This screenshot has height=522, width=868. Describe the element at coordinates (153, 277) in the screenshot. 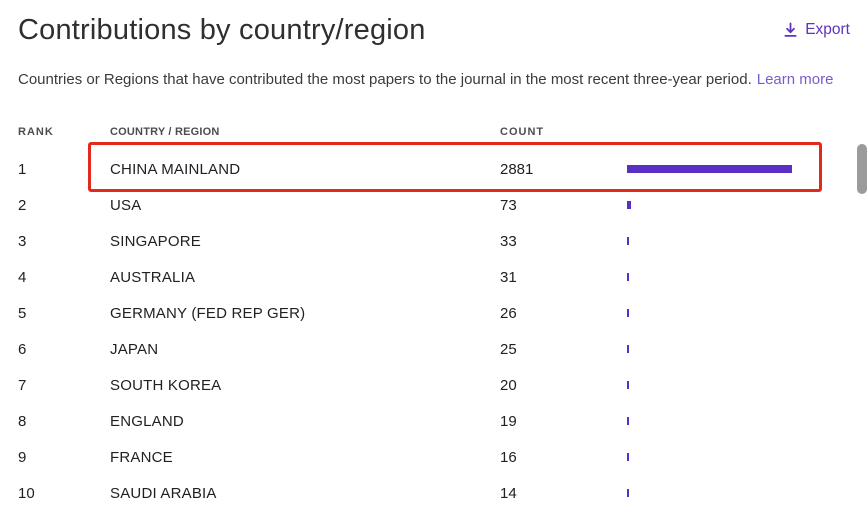

I see `country-cell: AUSTRALIA` at that location.